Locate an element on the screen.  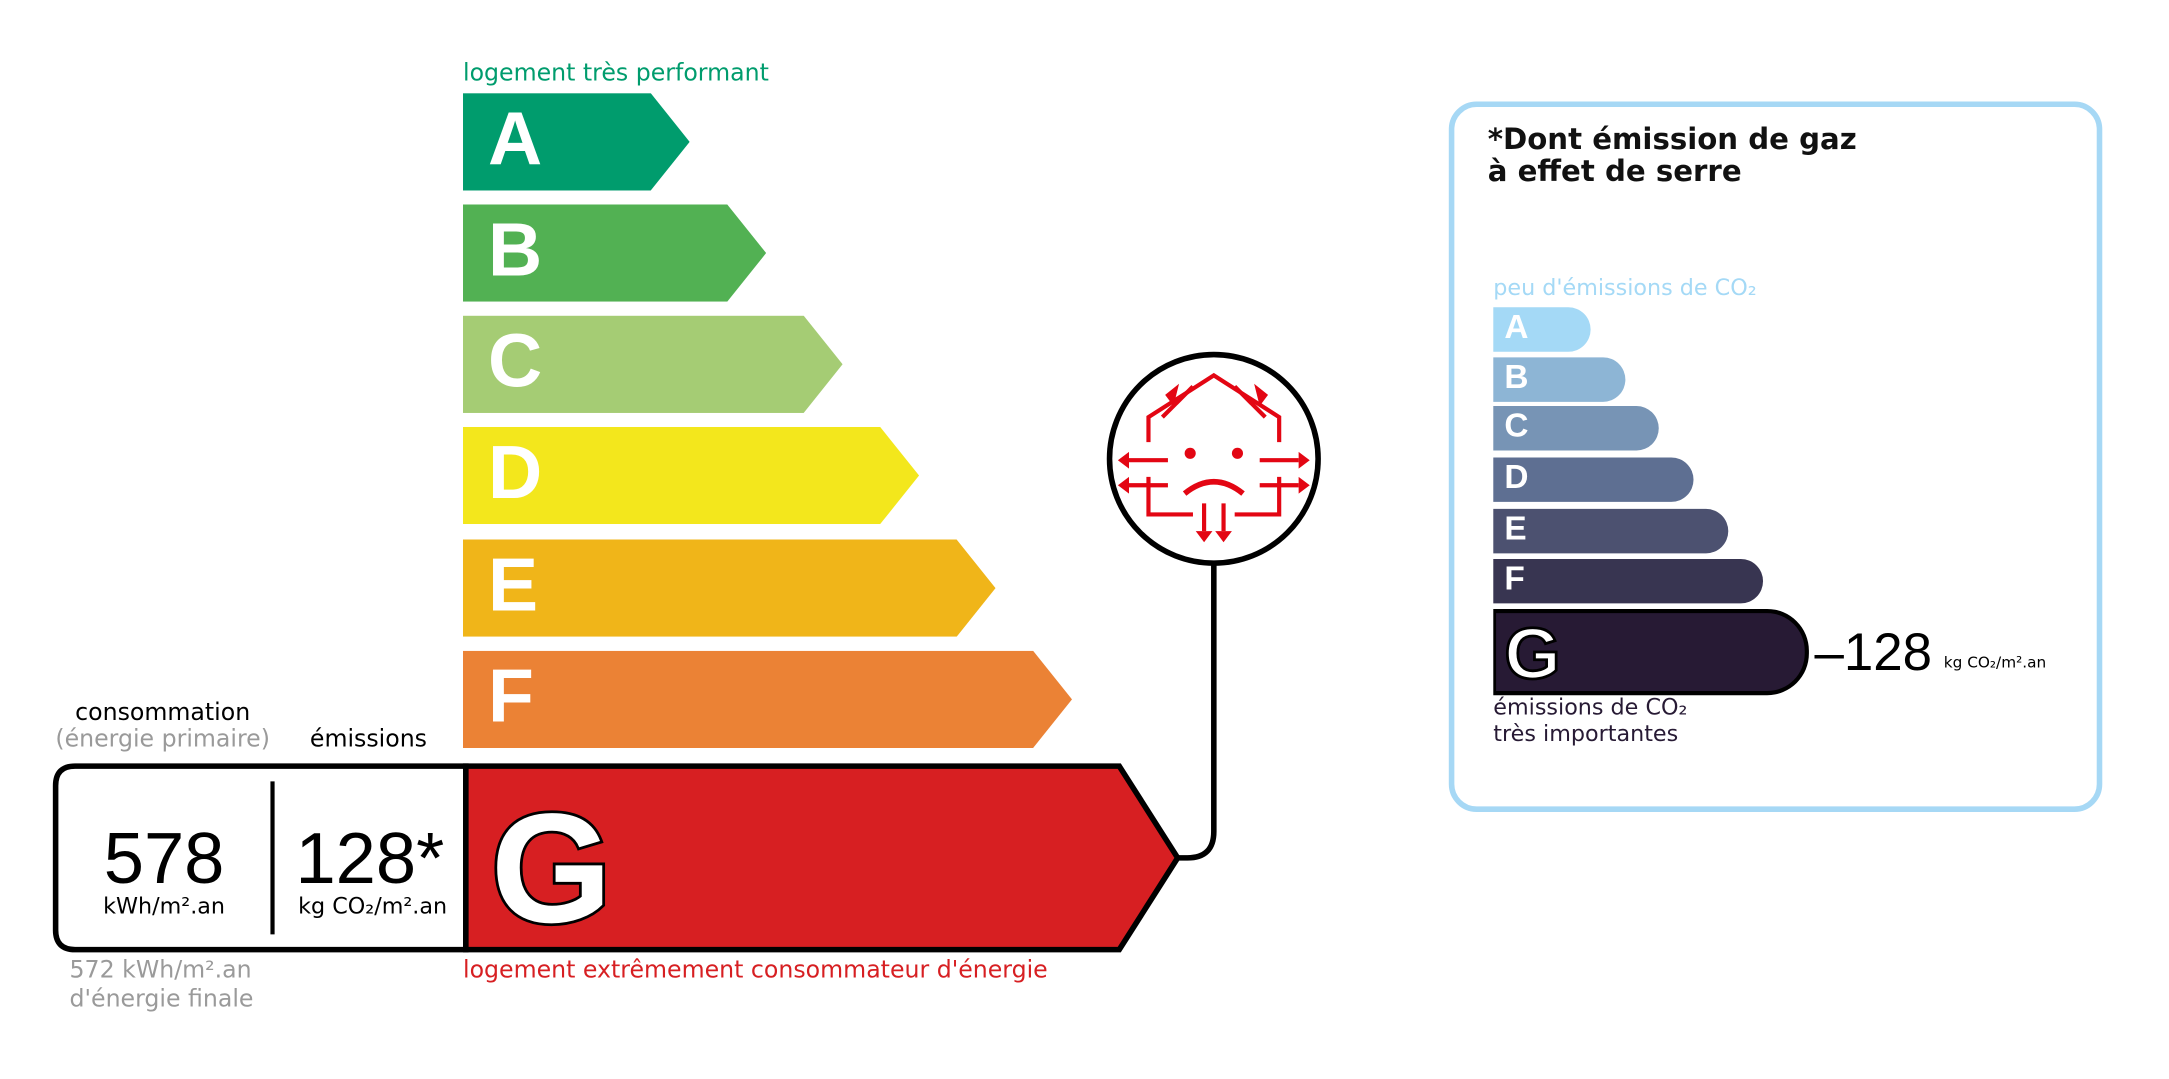
dpe-class-a: A is located at coordinates (576, 142).